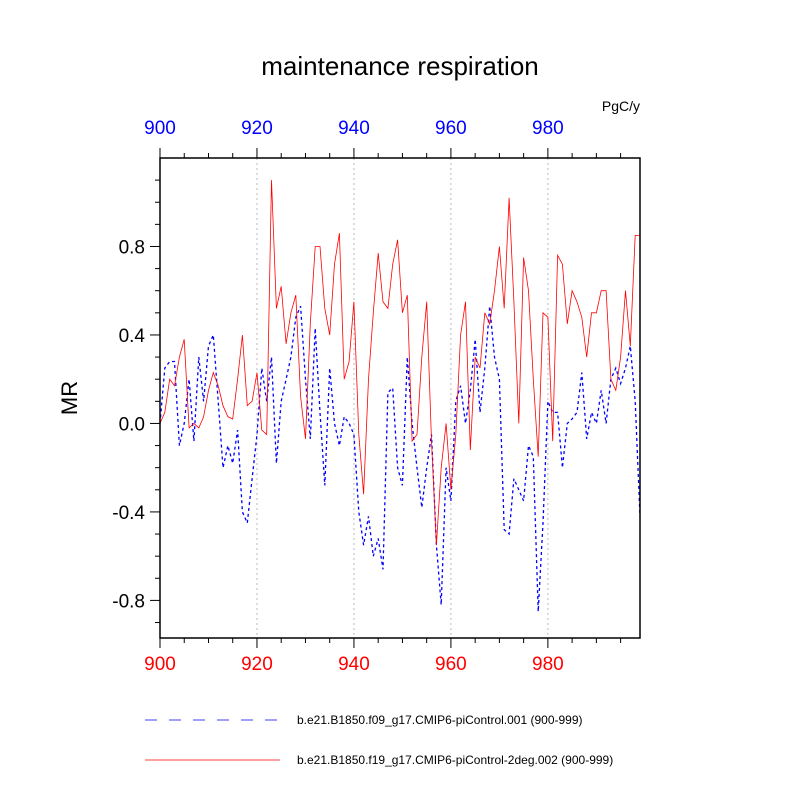 The height and width of the screenshot is (805, 800). What do you see at coordinates (132, 336) in the screenshot?
I see `y-tick-label: 0.4` at bounding box center [132, 336].